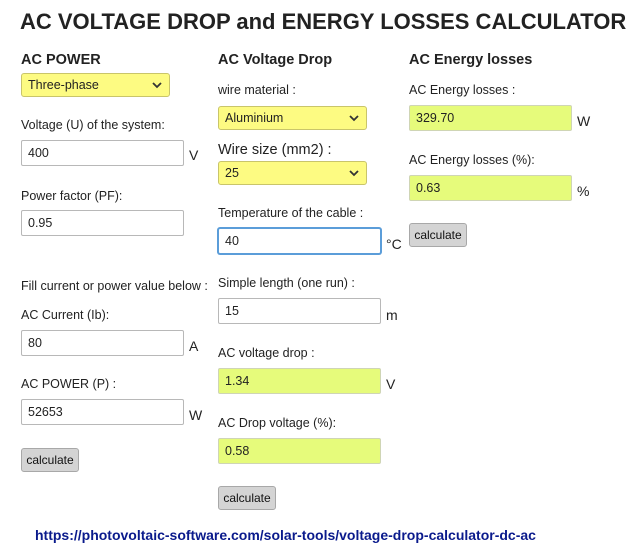 This screenshot has width=639, height=554. I want to click on voltage-drop-unit: V, so click(391, 384).